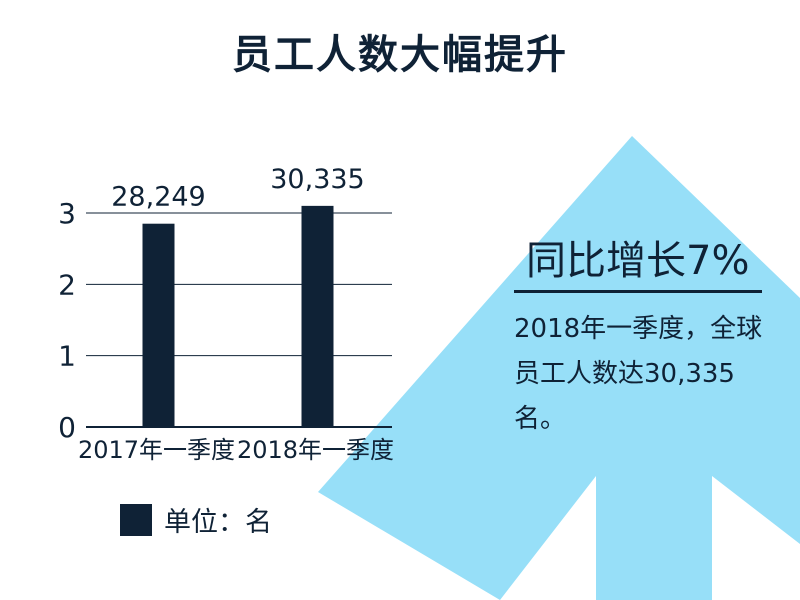 The image size is (800, 600). What do you see at coordinates (638, 374) in the screenshot?
I see `callout-body: 2018年一季度，全球员工人数达30,335名。` at bounding box center [638, 374].